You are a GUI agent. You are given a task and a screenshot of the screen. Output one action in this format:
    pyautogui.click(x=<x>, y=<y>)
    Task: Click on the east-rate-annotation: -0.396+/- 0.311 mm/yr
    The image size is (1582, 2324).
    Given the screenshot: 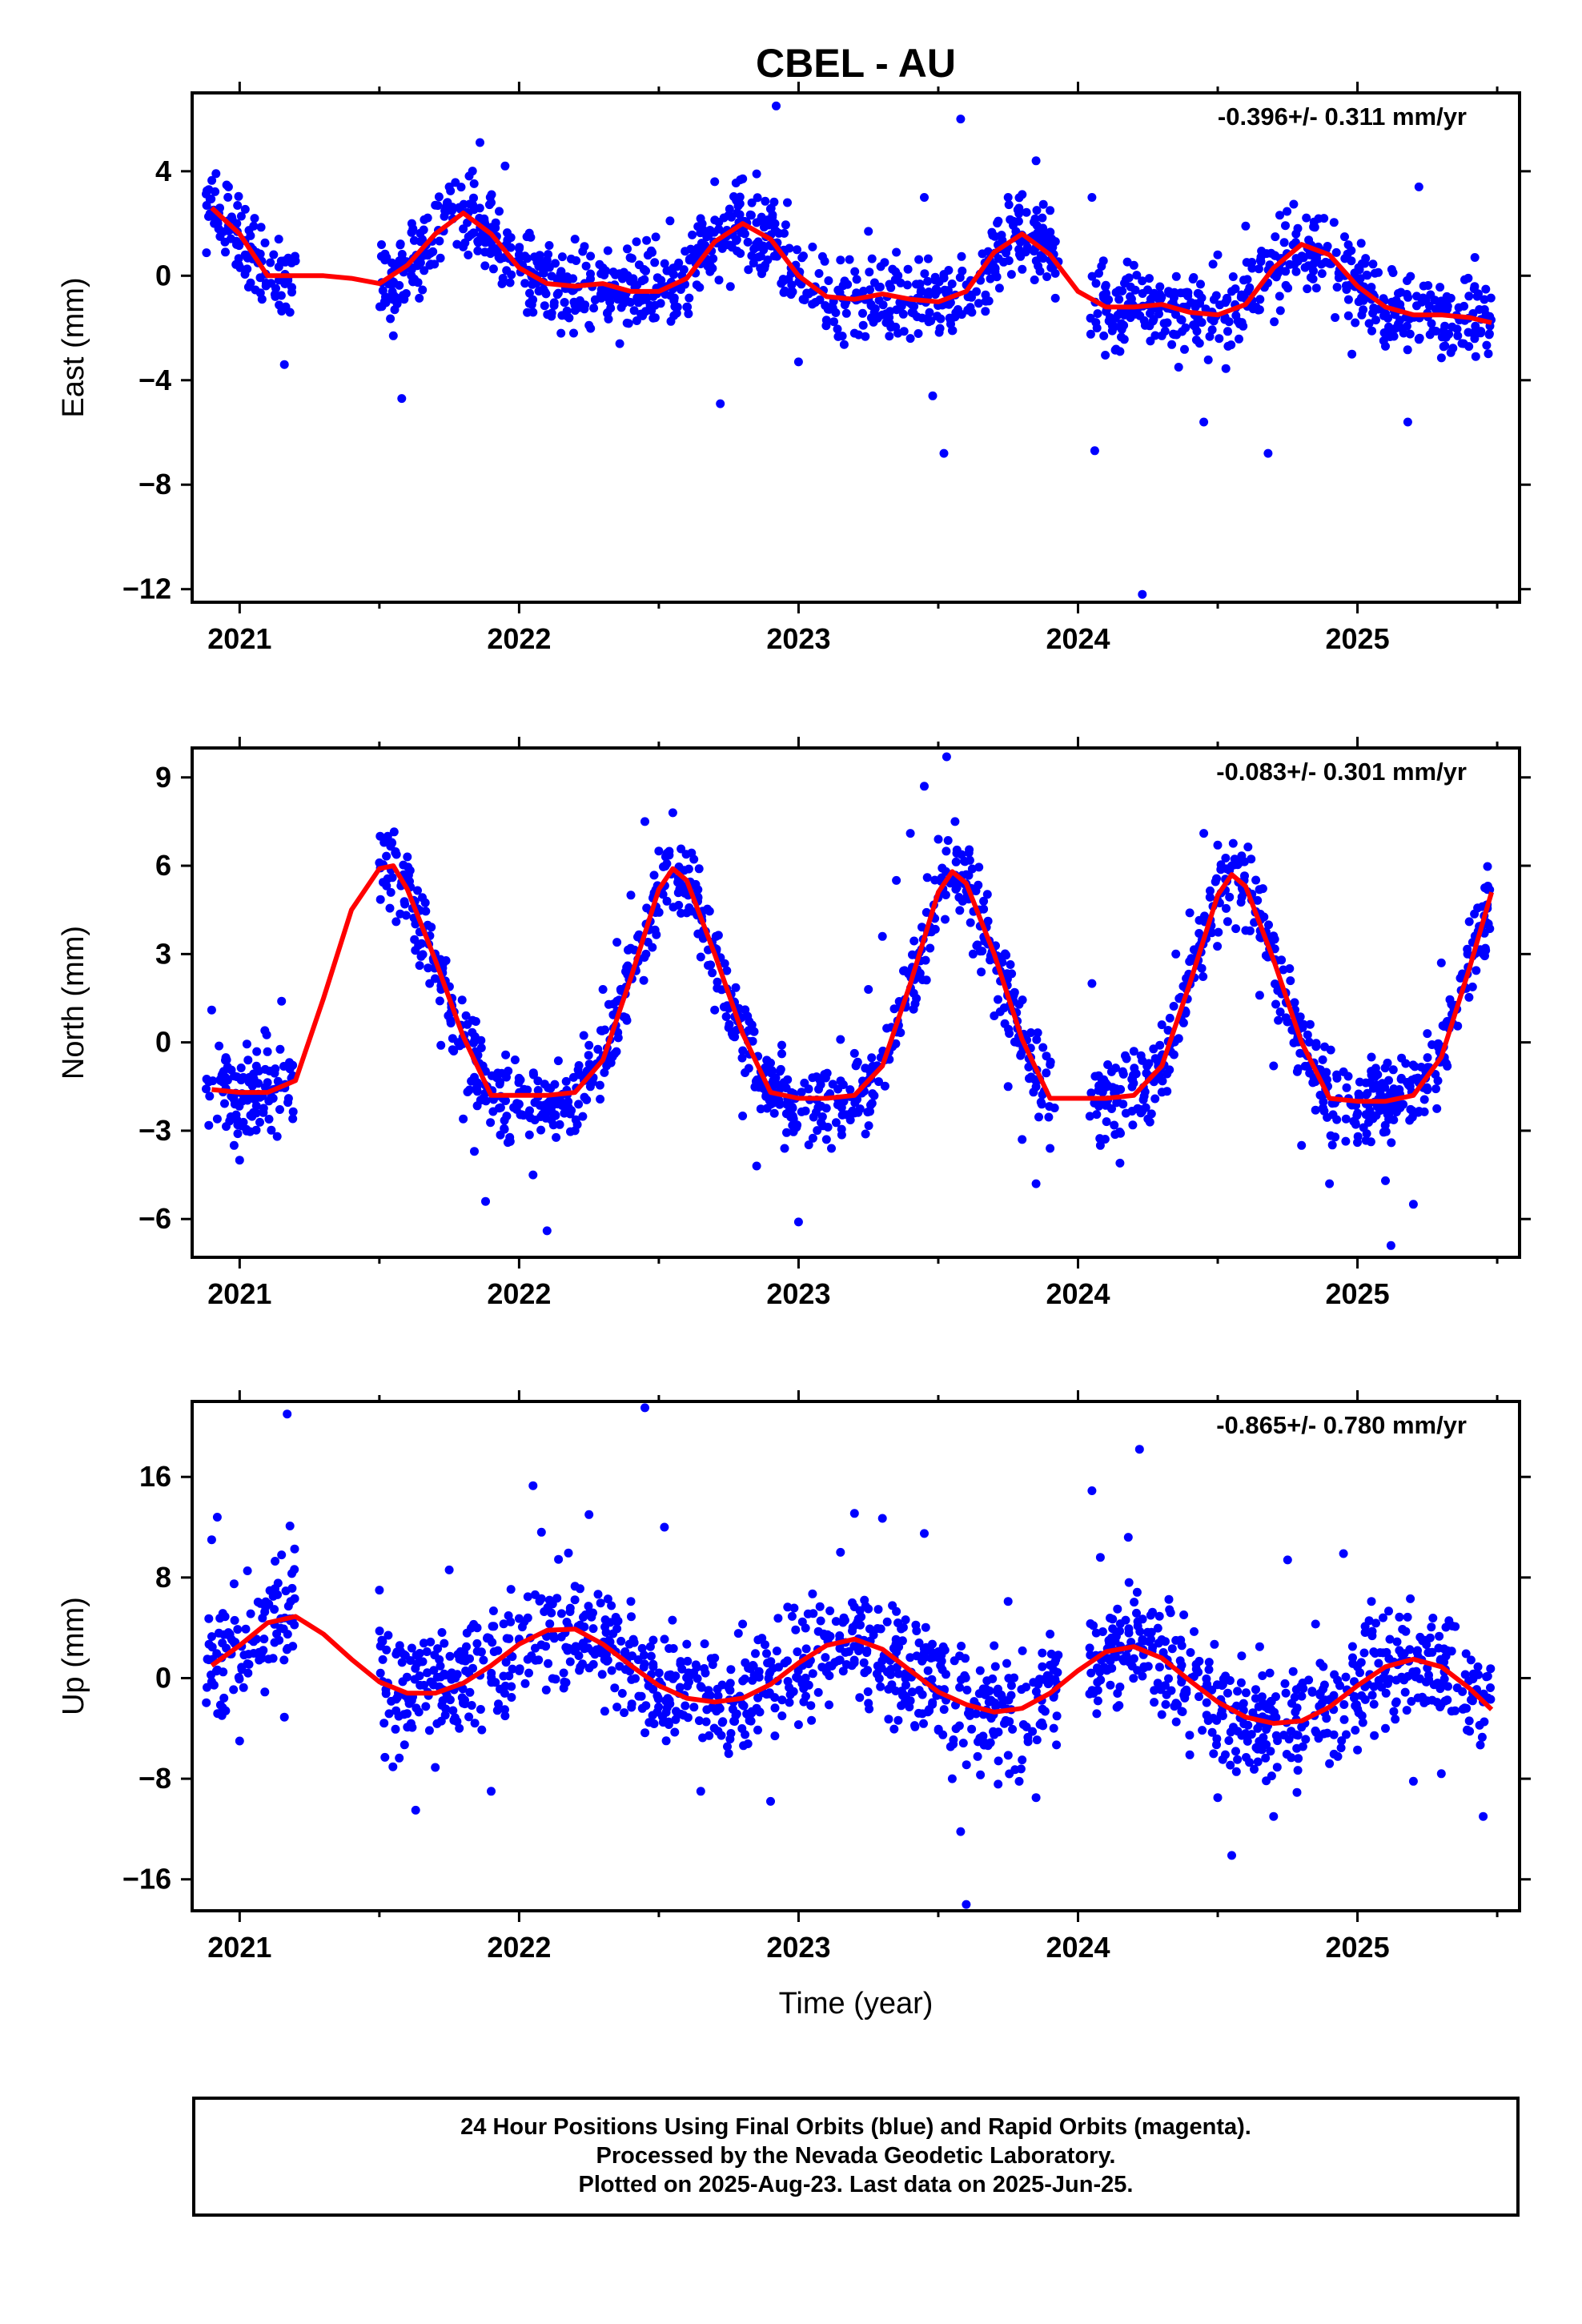 What is the action you would take?
    pyautogui.click(x=1342, y=117)
    